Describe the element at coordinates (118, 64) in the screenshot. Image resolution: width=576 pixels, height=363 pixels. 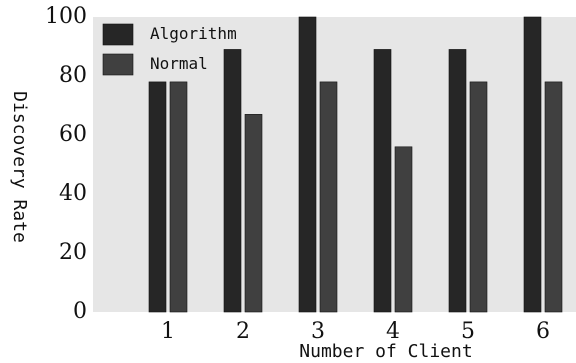
I see `legend-swatch-normal` at that location.